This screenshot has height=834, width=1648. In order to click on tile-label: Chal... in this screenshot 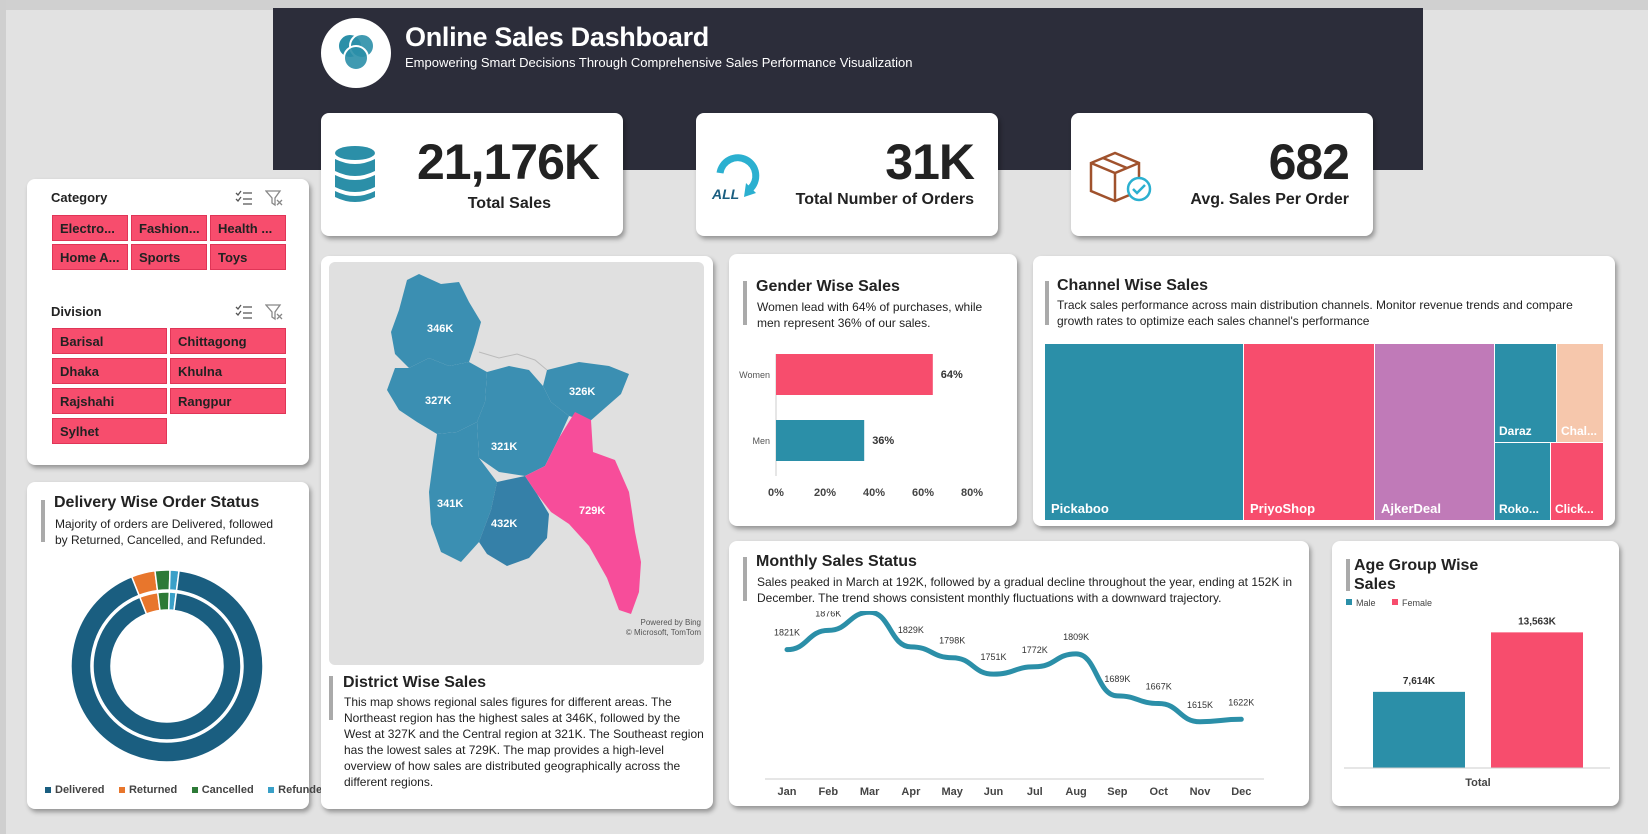, I will do `click(1579, 431)`.